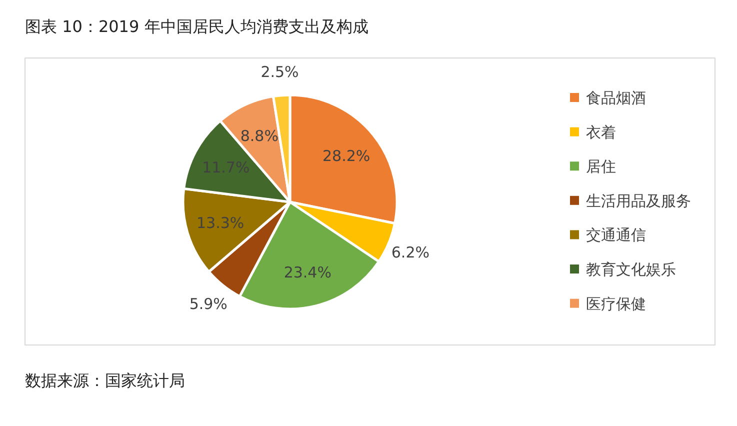 The height and width of the screenshot is (426, 737). What do you see at coordinates (259, 135) in the screenshot?
I see `data-label: 8.8%` at bounding box center [259, 135].